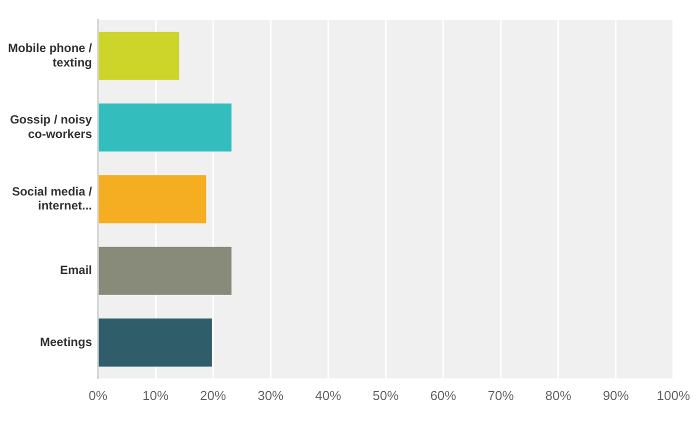 The width and height of the screenshot is (700, 422). What do you see at coordinates (616, 395) in the screenshot?
I see `x-tick-label: 90%` at bounding box center [616, 395].